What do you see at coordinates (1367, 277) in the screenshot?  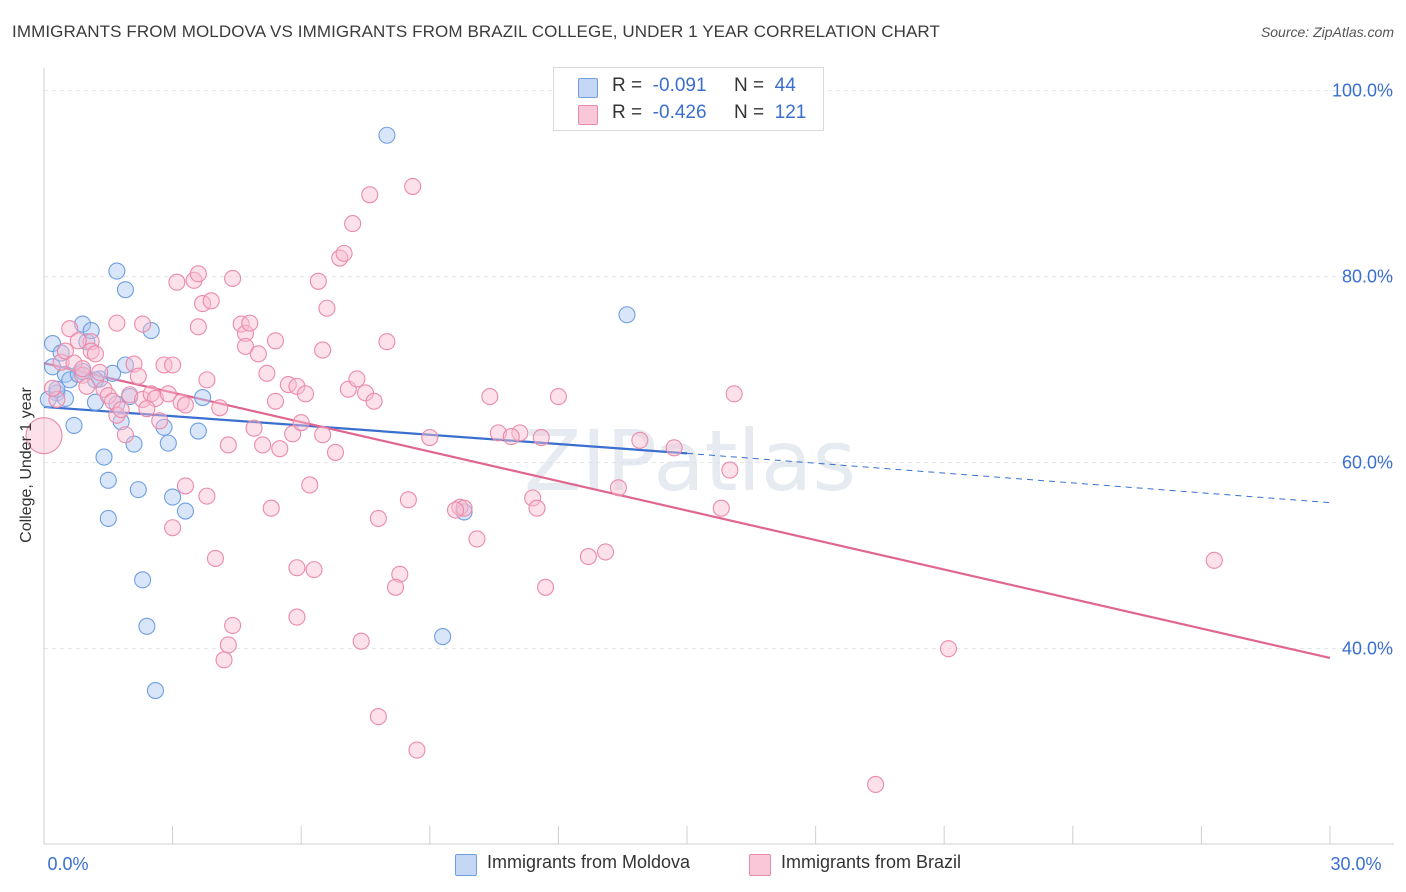 I see `y-tick-label: 80.0%` at bounding box center [1367, 277].